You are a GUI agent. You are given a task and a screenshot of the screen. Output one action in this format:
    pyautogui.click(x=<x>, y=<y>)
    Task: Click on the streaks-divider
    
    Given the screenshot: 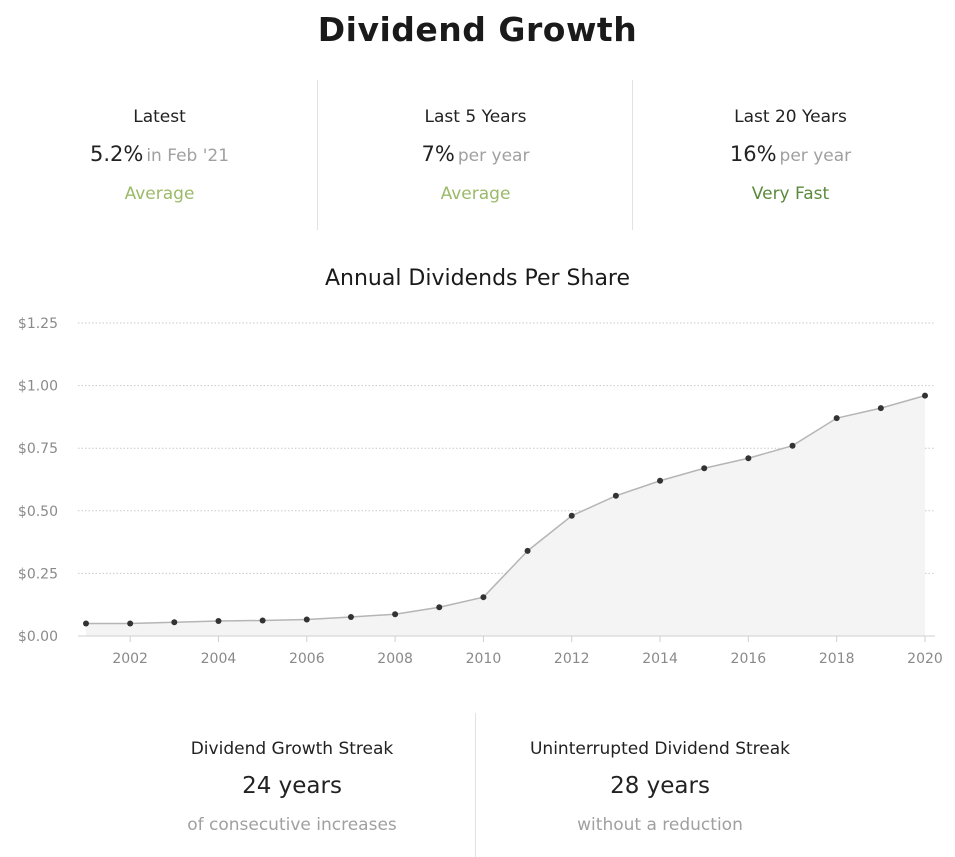 What is the action you would take?
    pyautogui.click(x=475, y=785)
    